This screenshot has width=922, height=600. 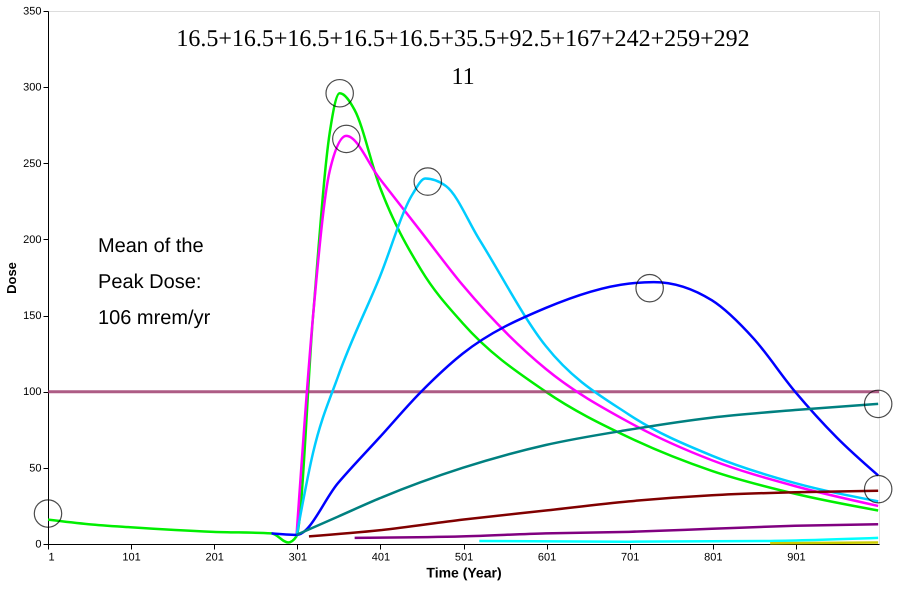 I want to click on x-tick-label: 301, so click(x=297, y=558).